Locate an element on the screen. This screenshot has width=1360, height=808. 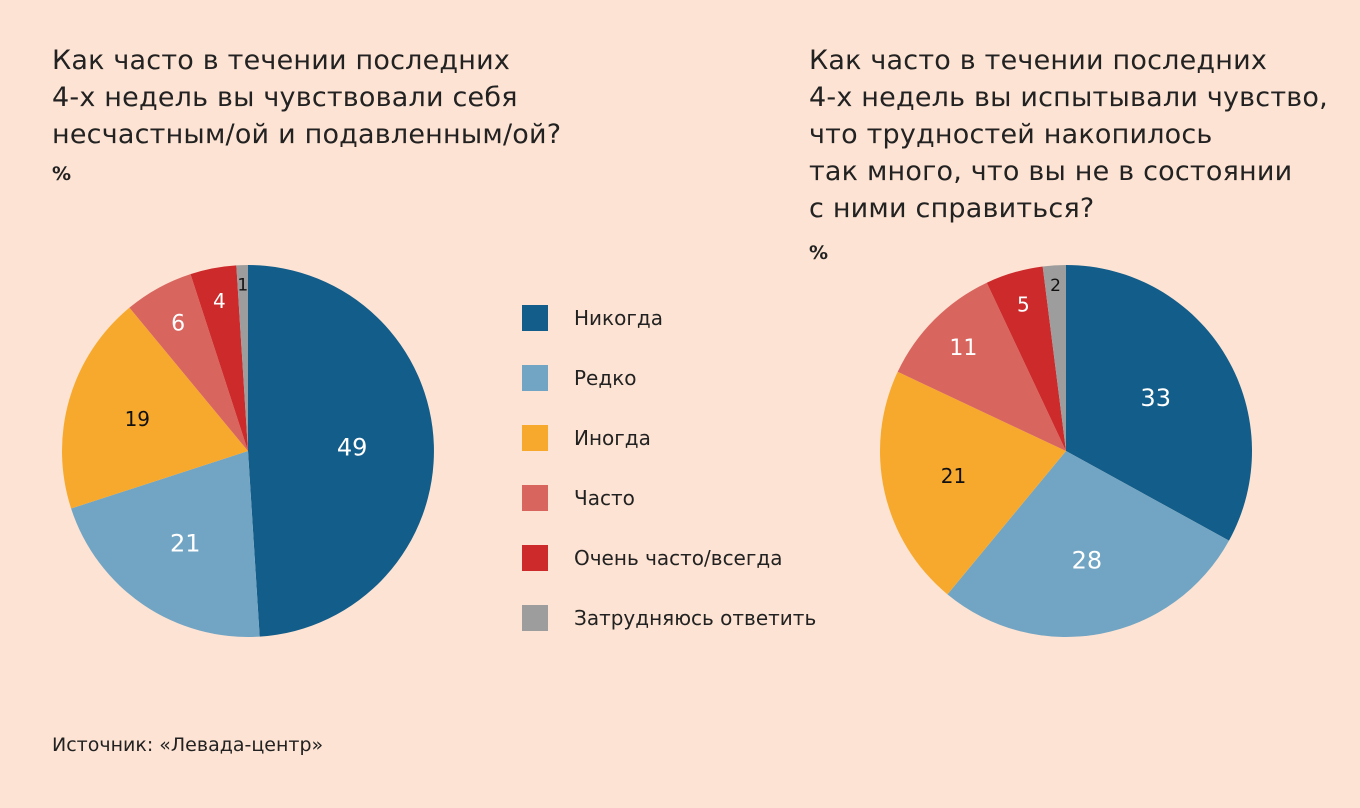
unit-label-right: % is located at coordinates (819, 253).